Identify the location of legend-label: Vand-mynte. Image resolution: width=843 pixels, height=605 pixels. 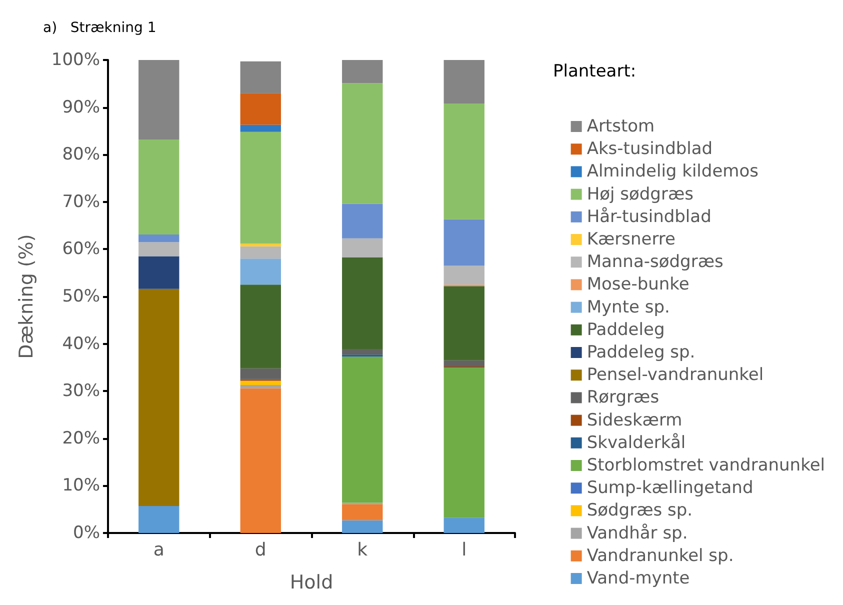
(638, 578).